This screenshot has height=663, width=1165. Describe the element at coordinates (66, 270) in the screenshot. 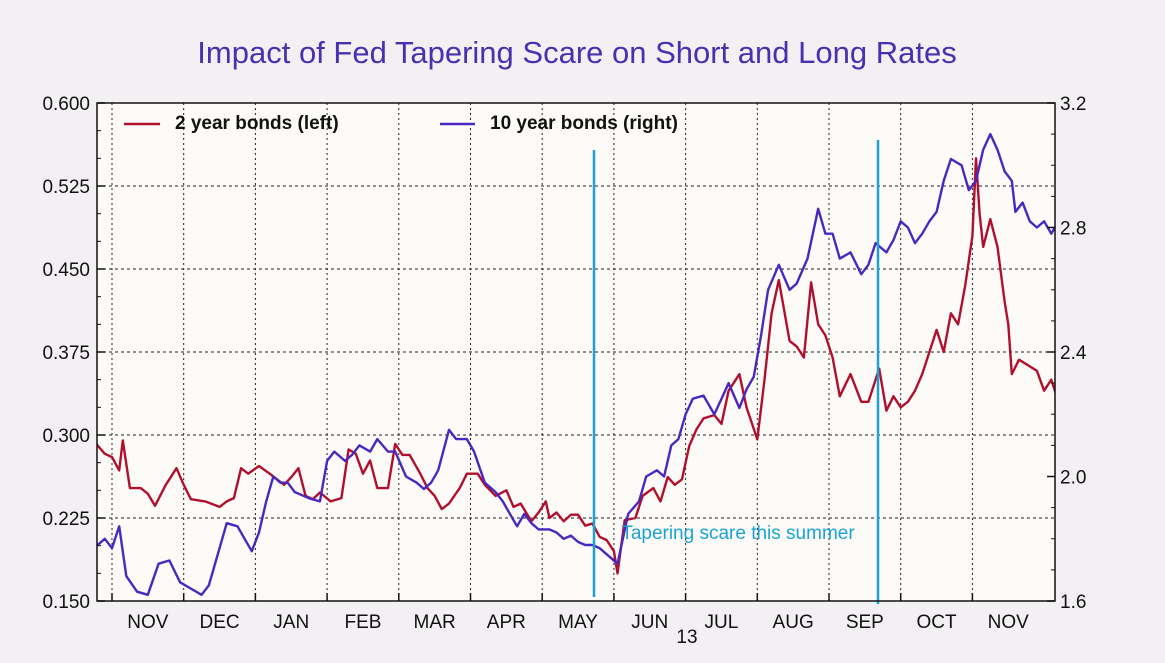

I see `left-tick-label: 0.450` at that location.